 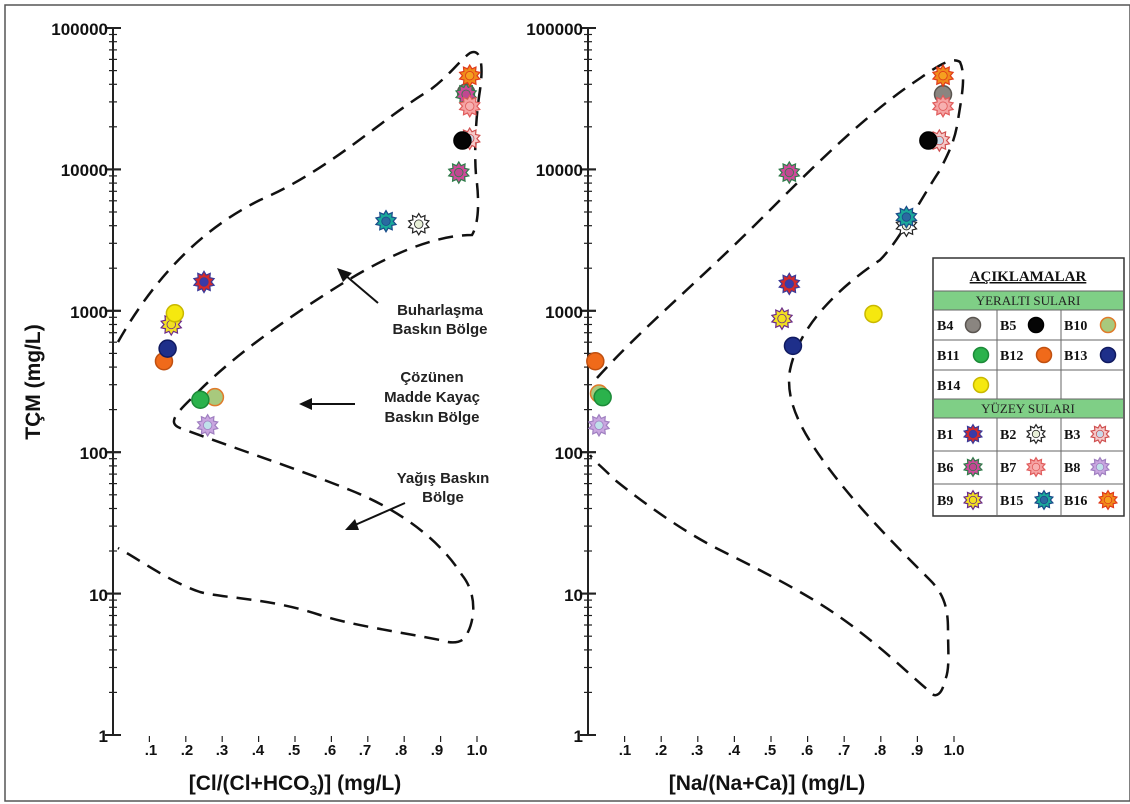 I want to click on left-xtick-label-0.5: .5, so click(x=294, y=750).